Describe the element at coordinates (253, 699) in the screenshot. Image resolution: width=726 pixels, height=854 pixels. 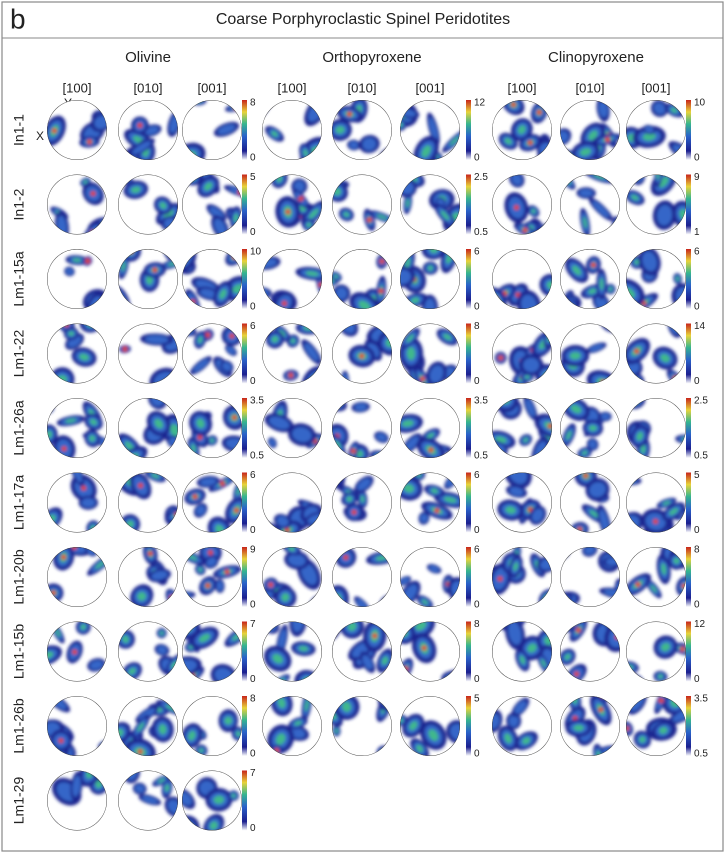
I see `scale-max: 8` at that location.